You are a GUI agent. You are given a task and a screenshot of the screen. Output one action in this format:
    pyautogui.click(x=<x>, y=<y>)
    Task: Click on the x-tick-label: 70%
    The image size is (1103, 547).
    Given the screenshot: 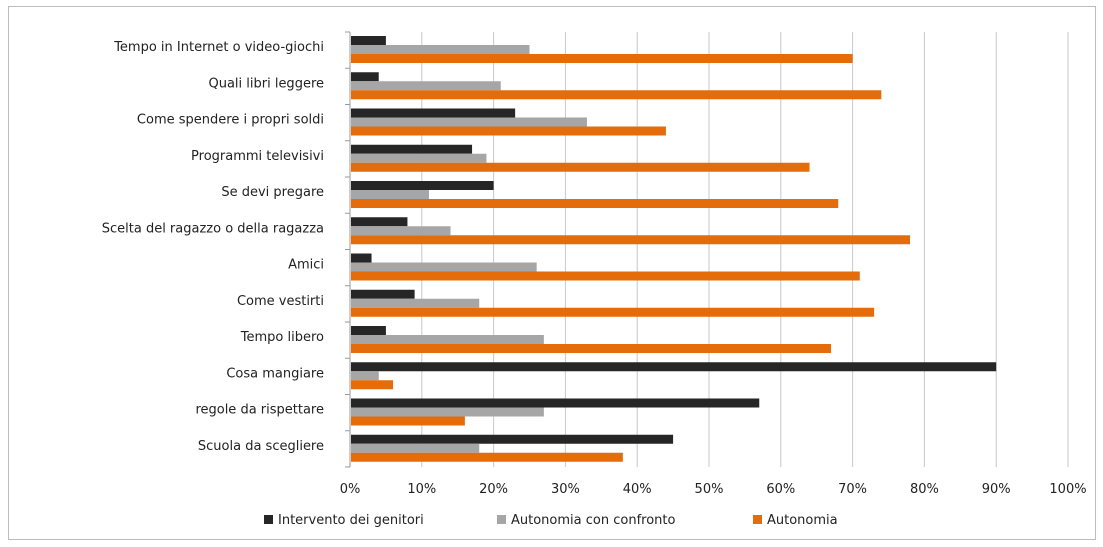 What is the action you would take?
    pyautogui.click(x=852, y=489)
    